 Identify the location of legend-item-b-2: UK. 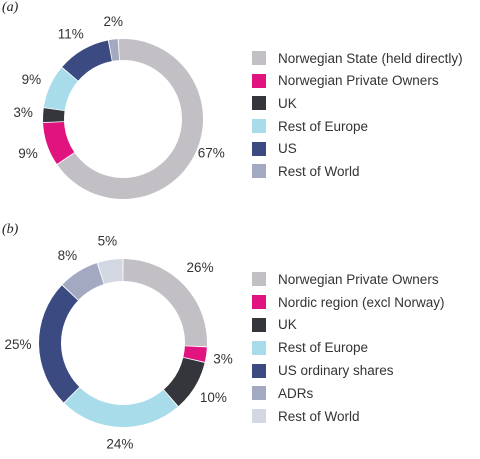
(348, 325).